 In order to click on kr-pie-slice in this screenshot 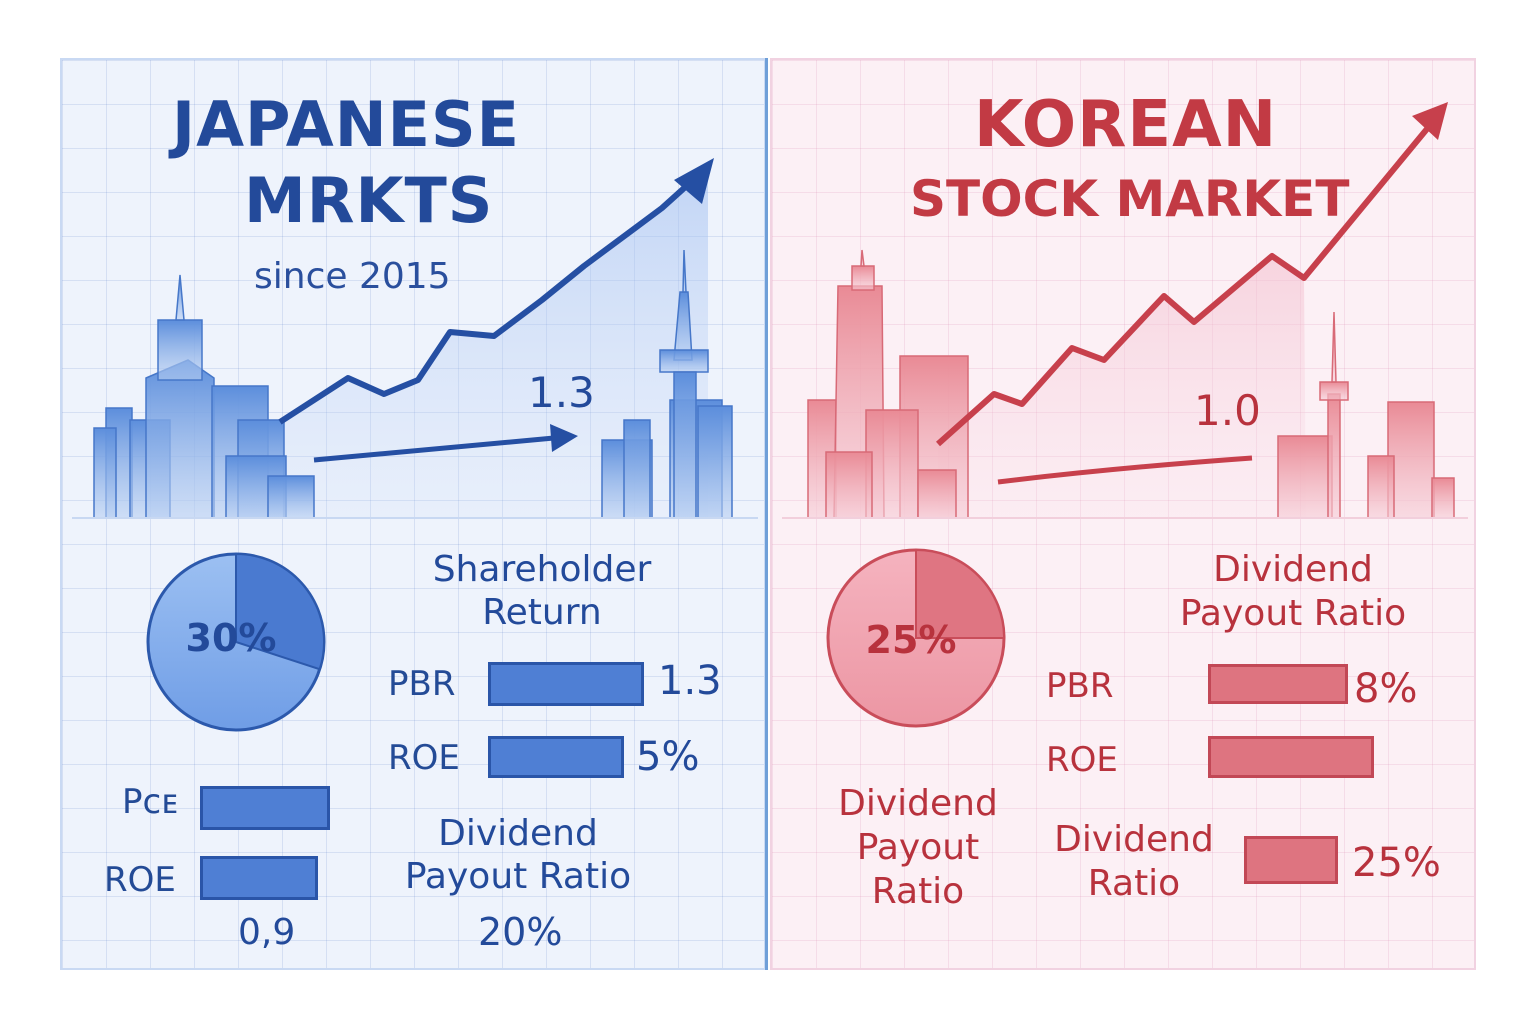, I will do `click(960, 593)`.